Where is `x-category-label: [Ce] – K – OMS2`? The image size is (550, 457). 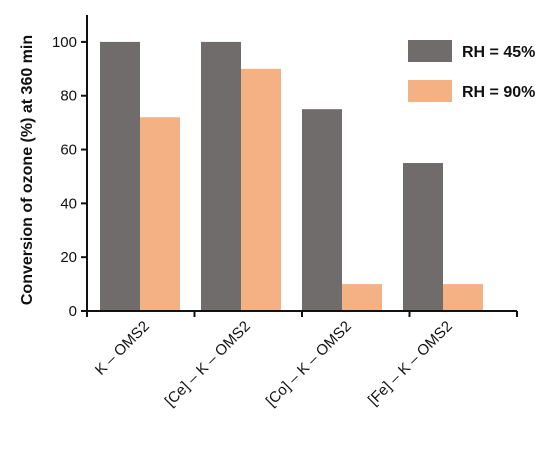
x-category-label: [Ce] – K – OMS2 is located at coordinates (208, 364).